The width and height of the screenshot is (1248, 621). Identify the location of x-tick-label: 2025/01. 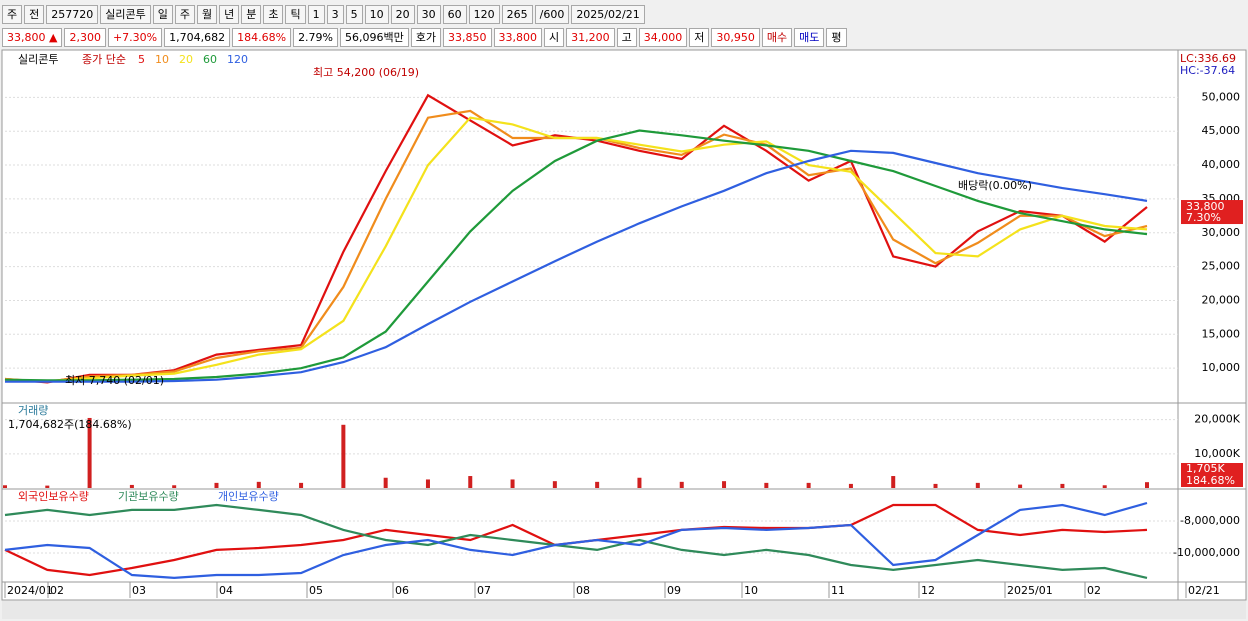
(1030, 590).